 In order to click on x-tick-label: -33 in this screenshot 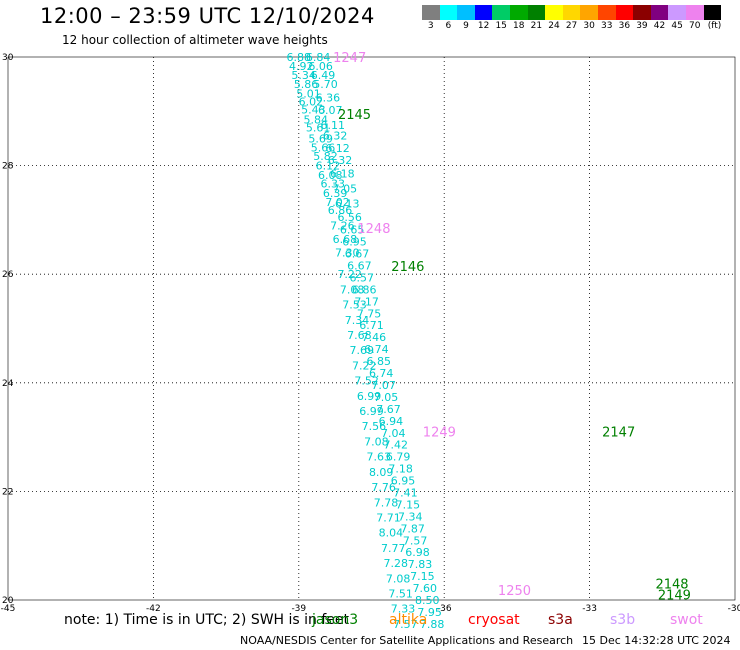, I will do `click(589, 609)`.